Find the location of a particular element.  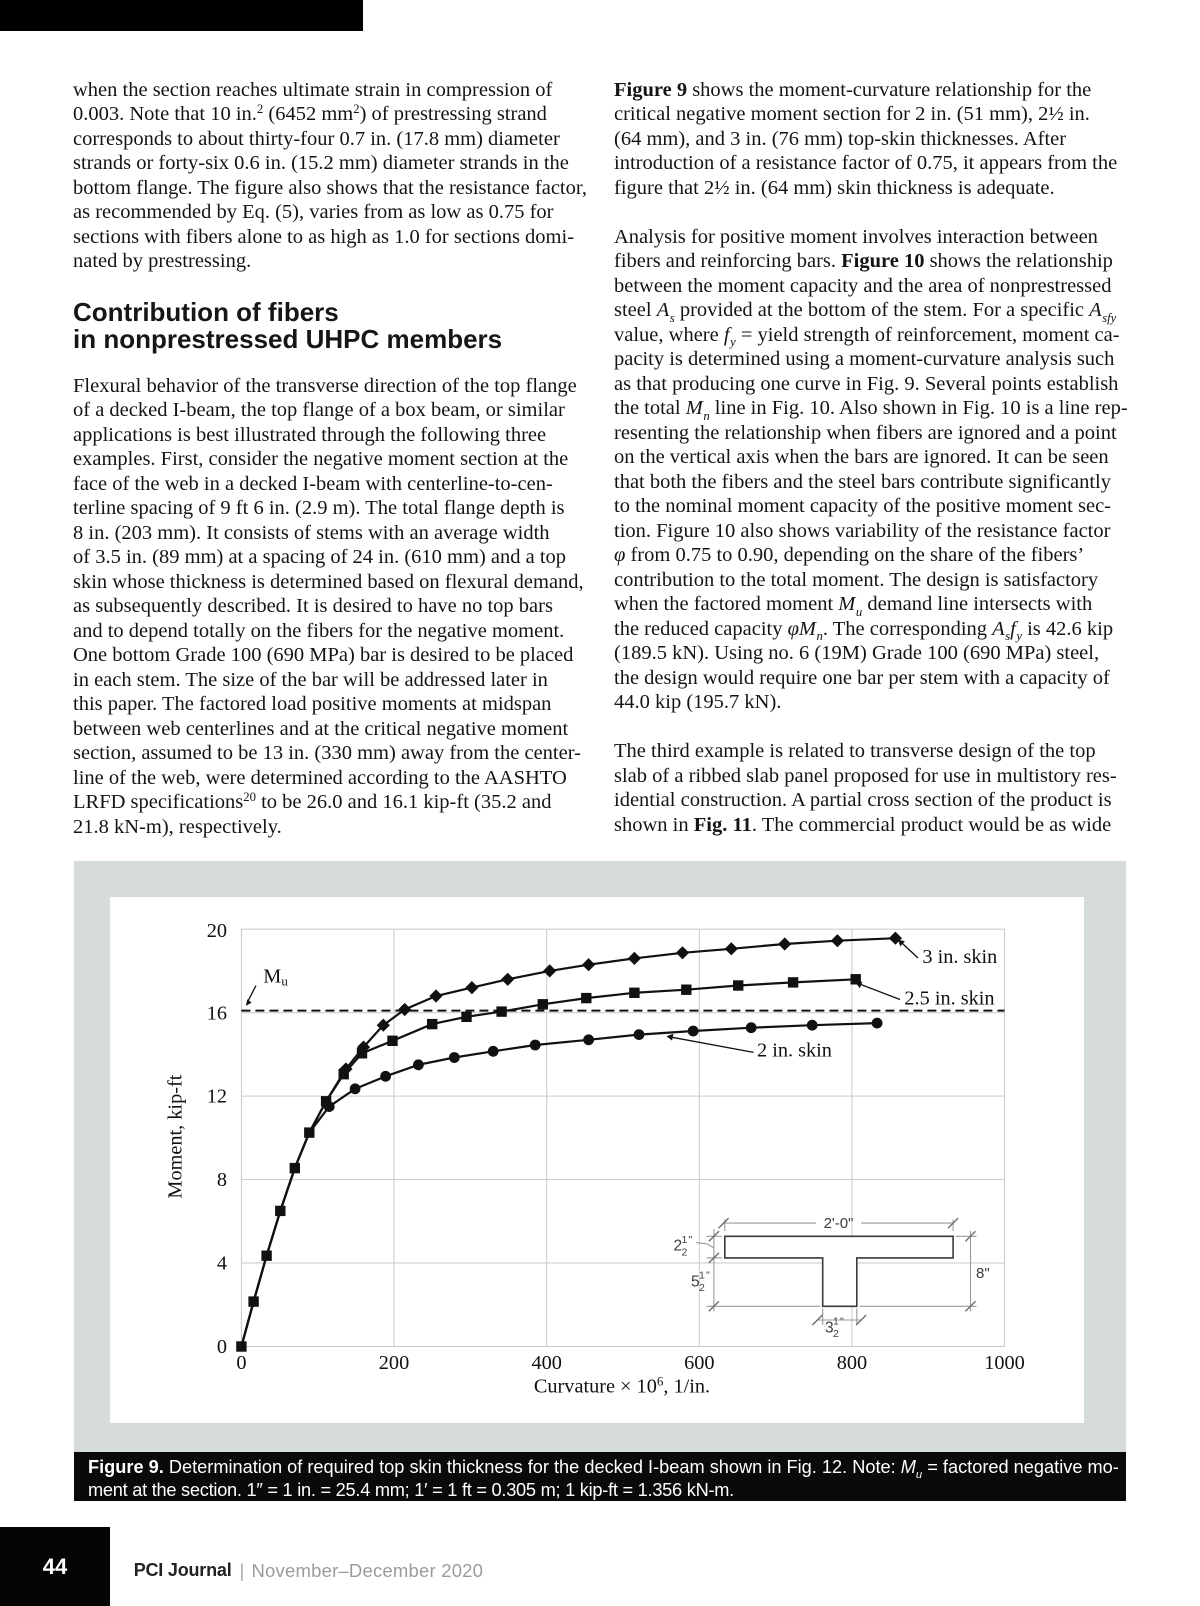

svg-text: 3 in. skin is located at coordinates (959, 957).